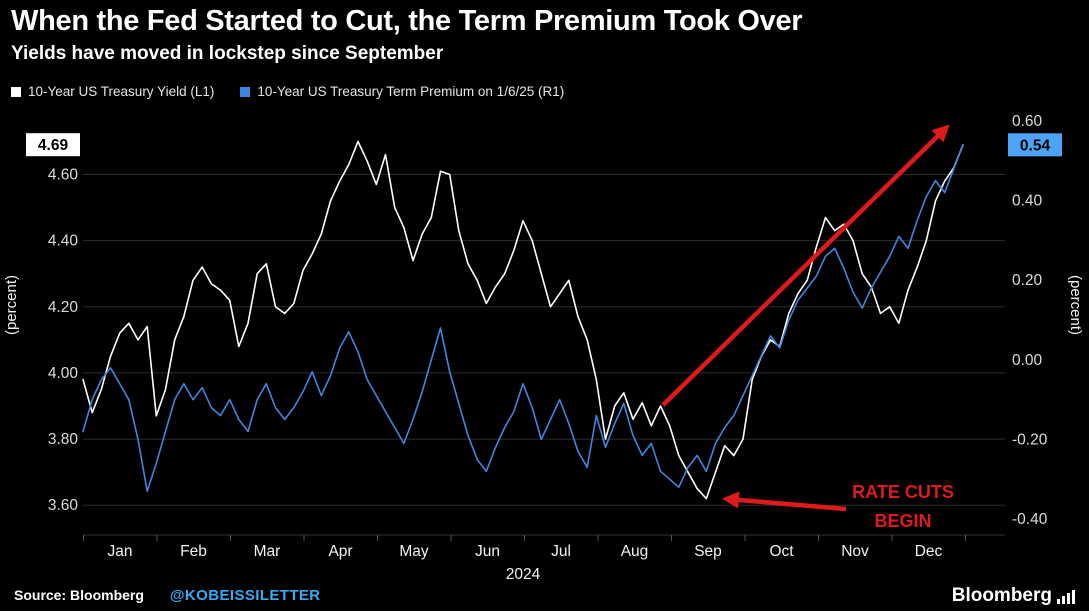 This screenshot has width=1089, height=611. Describe the element at coordinates (1030, 519) in the screenshot. I see `right-axis-tick-label: -0.40` at that location.